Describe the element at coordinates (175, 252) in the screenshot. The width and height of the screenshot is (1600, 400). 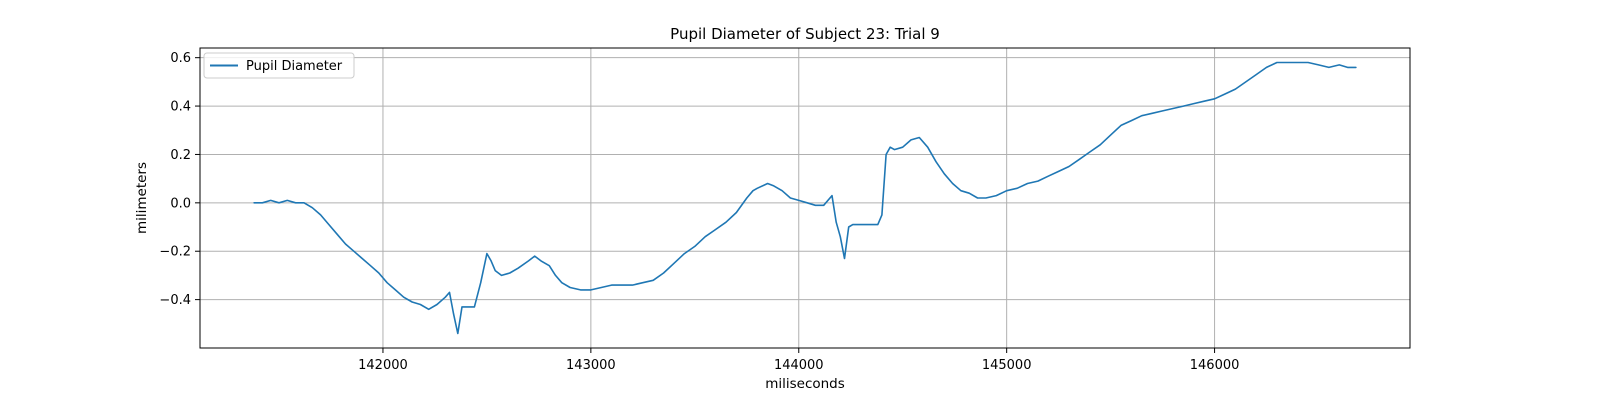
I see `y-tick-label: −0.2` at that location.